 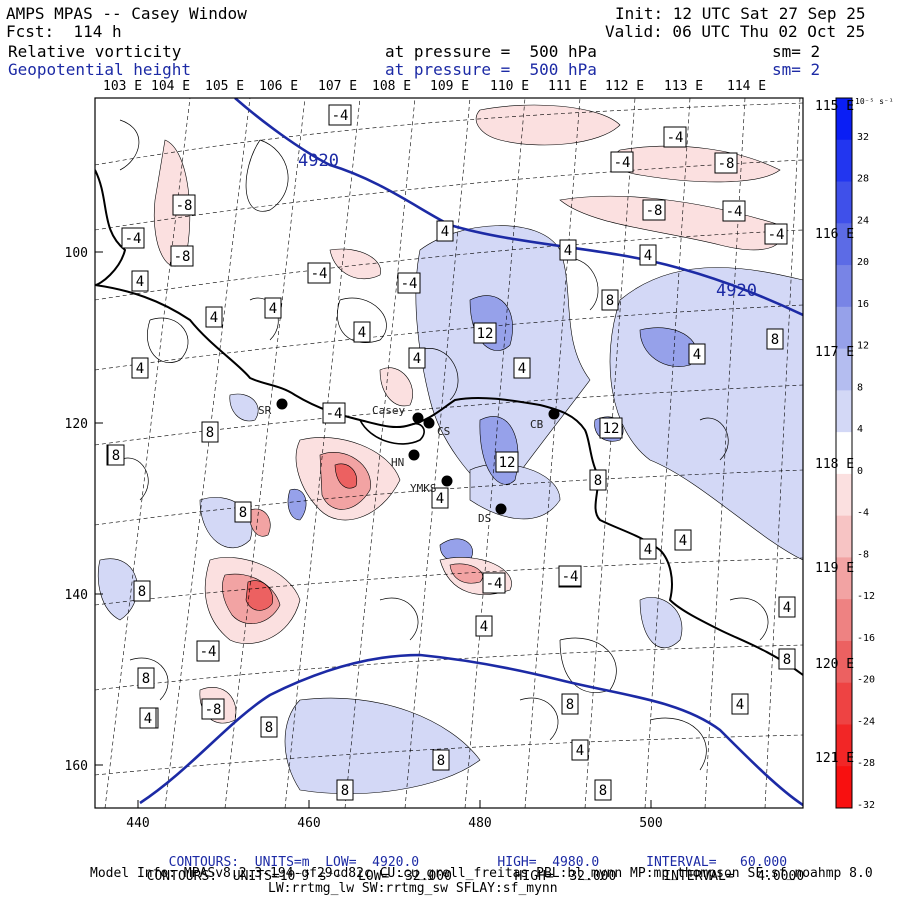 I want to click on height-contour-labels: 4920 4920, so click(x=527, y=226).